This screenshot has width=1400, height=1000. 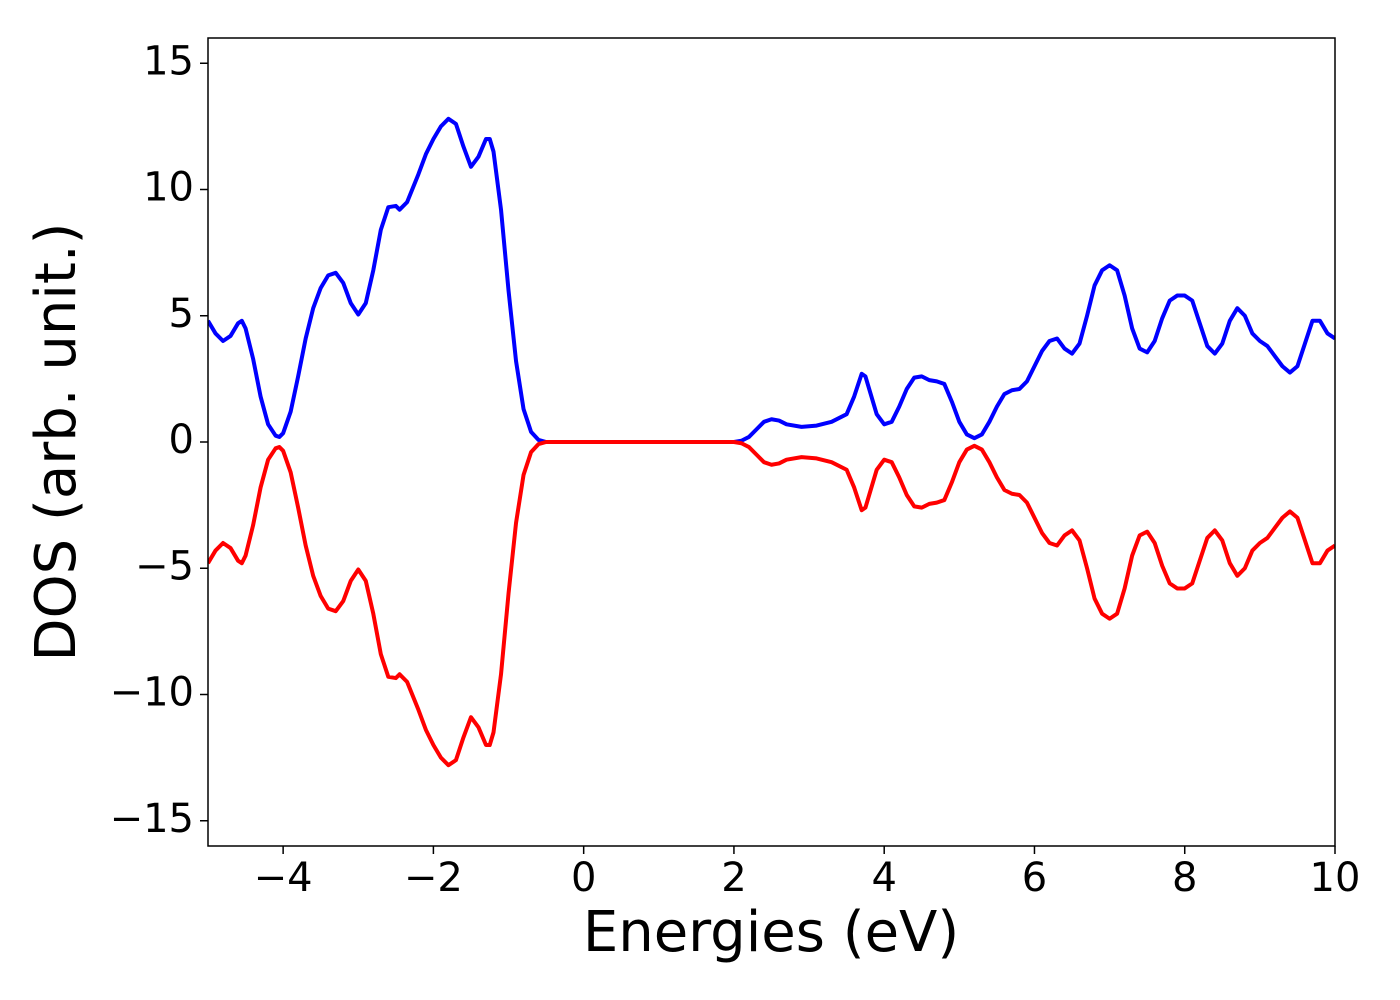 What do you see at coordinates (733, 878) in the screenshot?
I see `x-tick-label: 2` at bounding box center [733, 878].